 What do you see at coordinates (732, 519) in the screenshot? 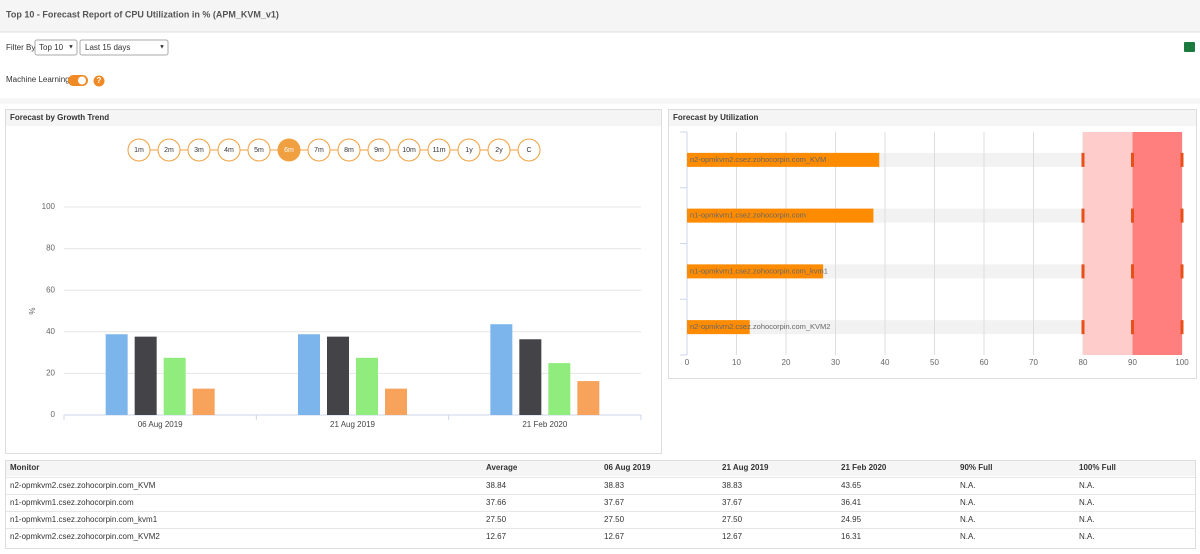
I see `cell: 27.50` at bounding box center [732, 519].